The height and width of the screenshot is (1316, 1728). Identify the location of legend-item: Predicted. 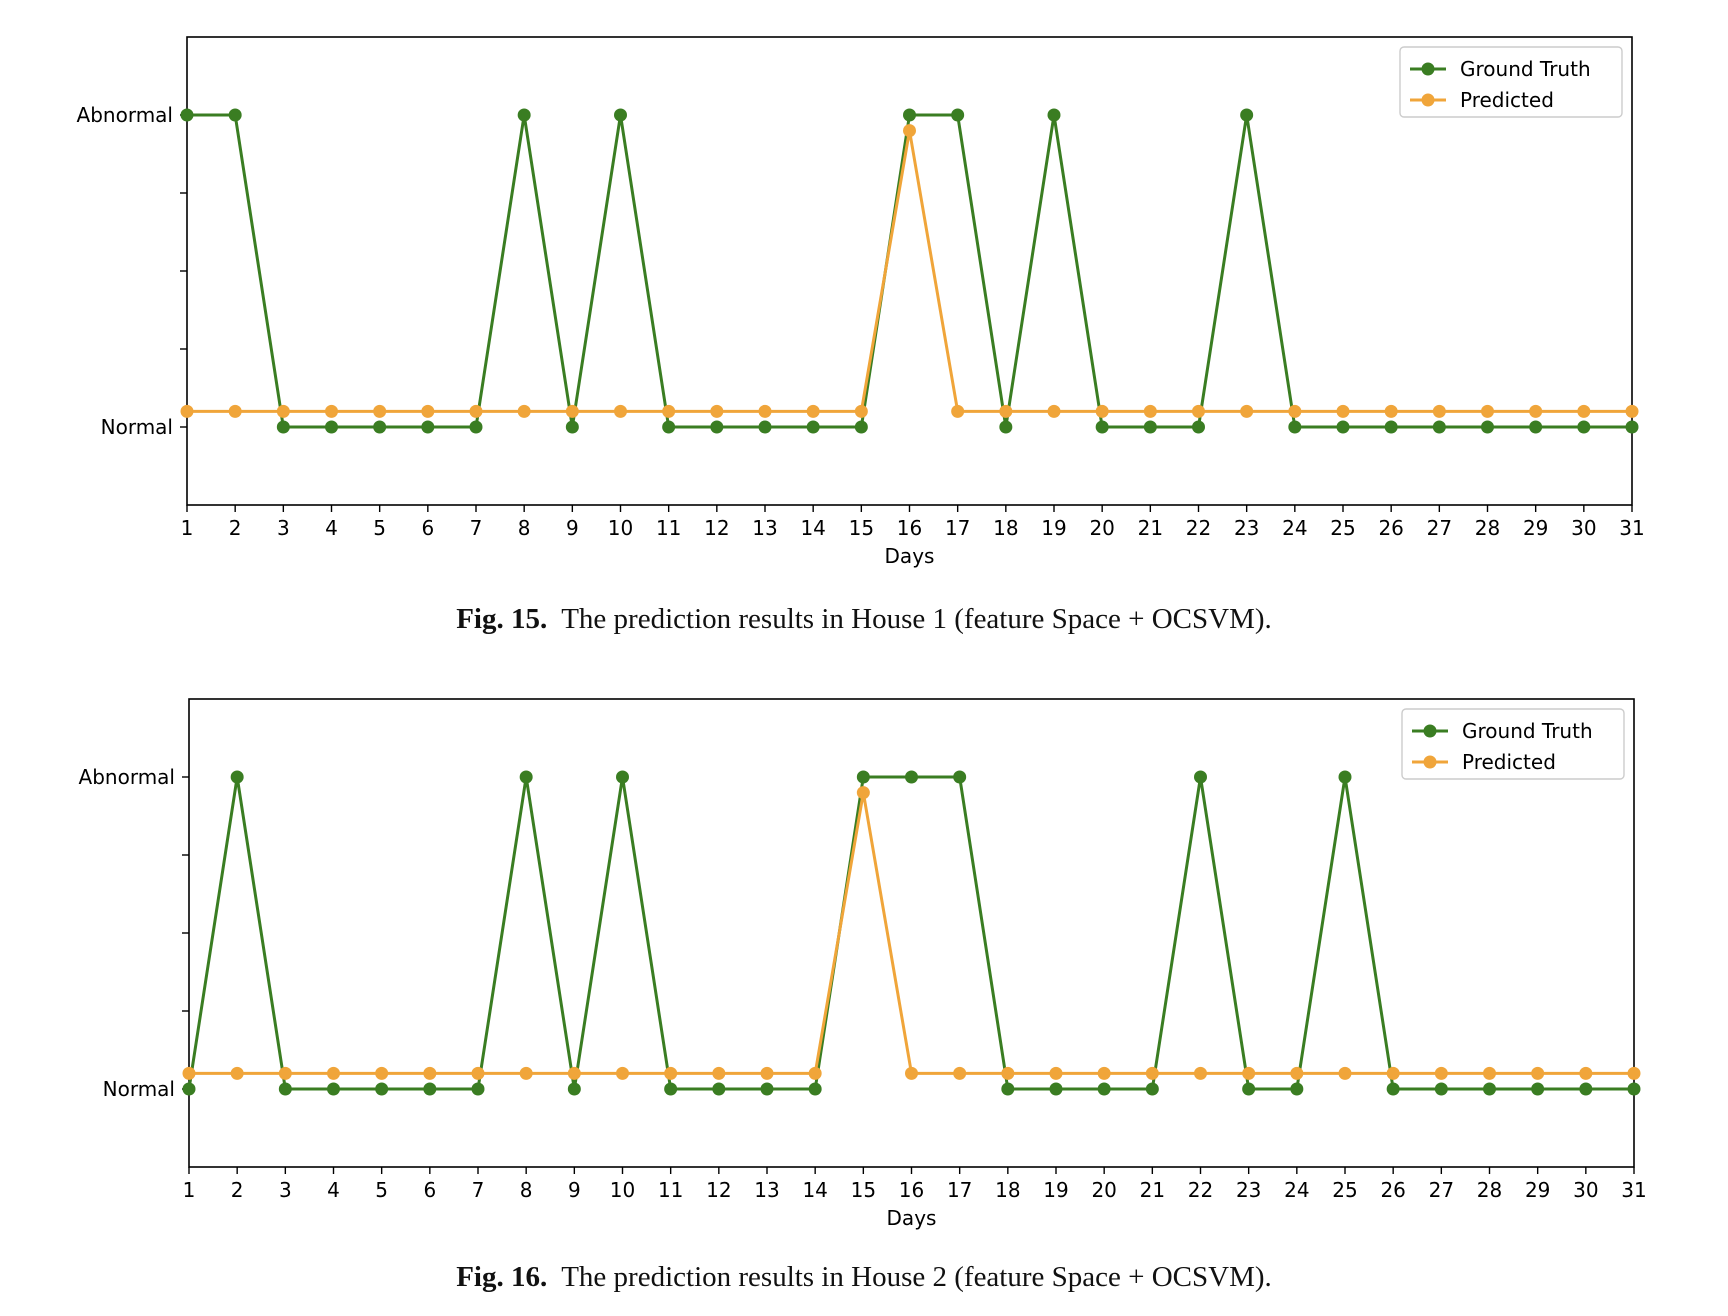
(1482, 100).